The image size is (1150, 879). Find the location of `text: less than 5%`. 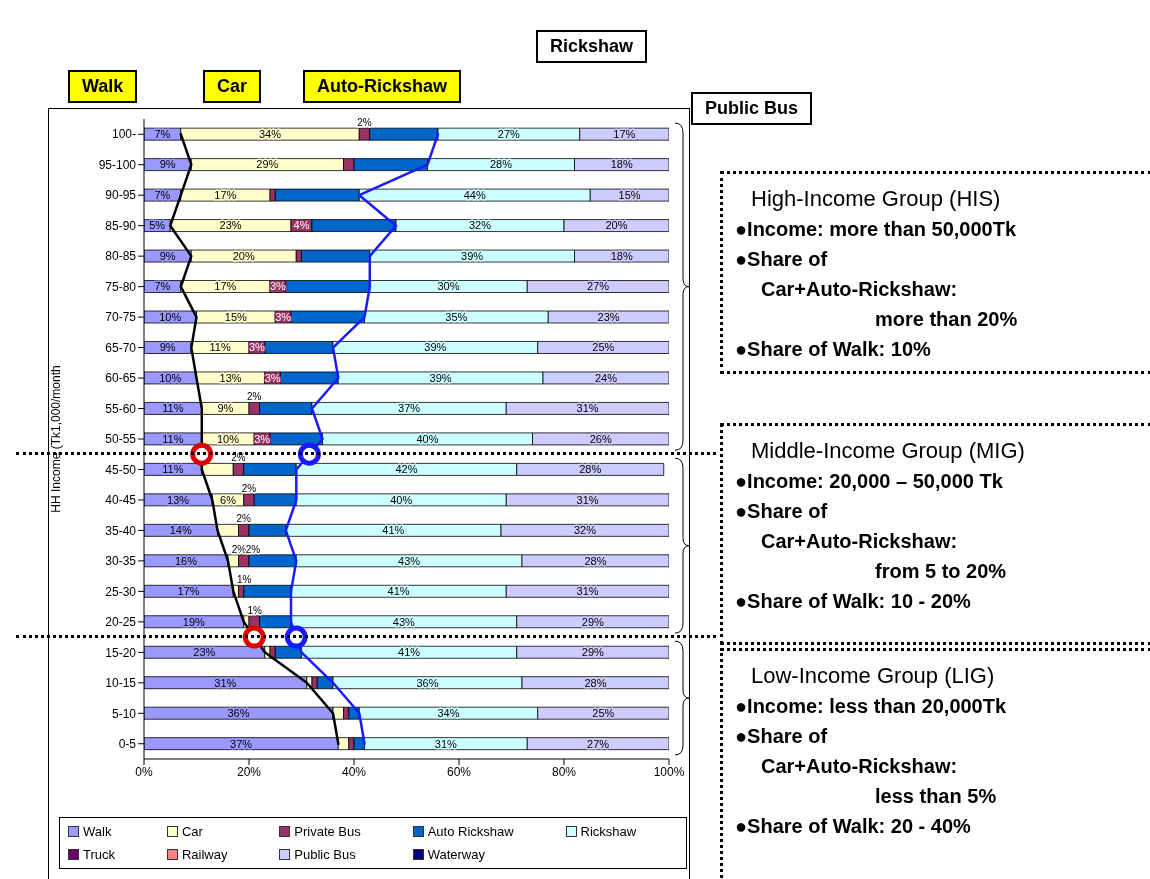

text: less than 5% is located at coordinates (936, 796).